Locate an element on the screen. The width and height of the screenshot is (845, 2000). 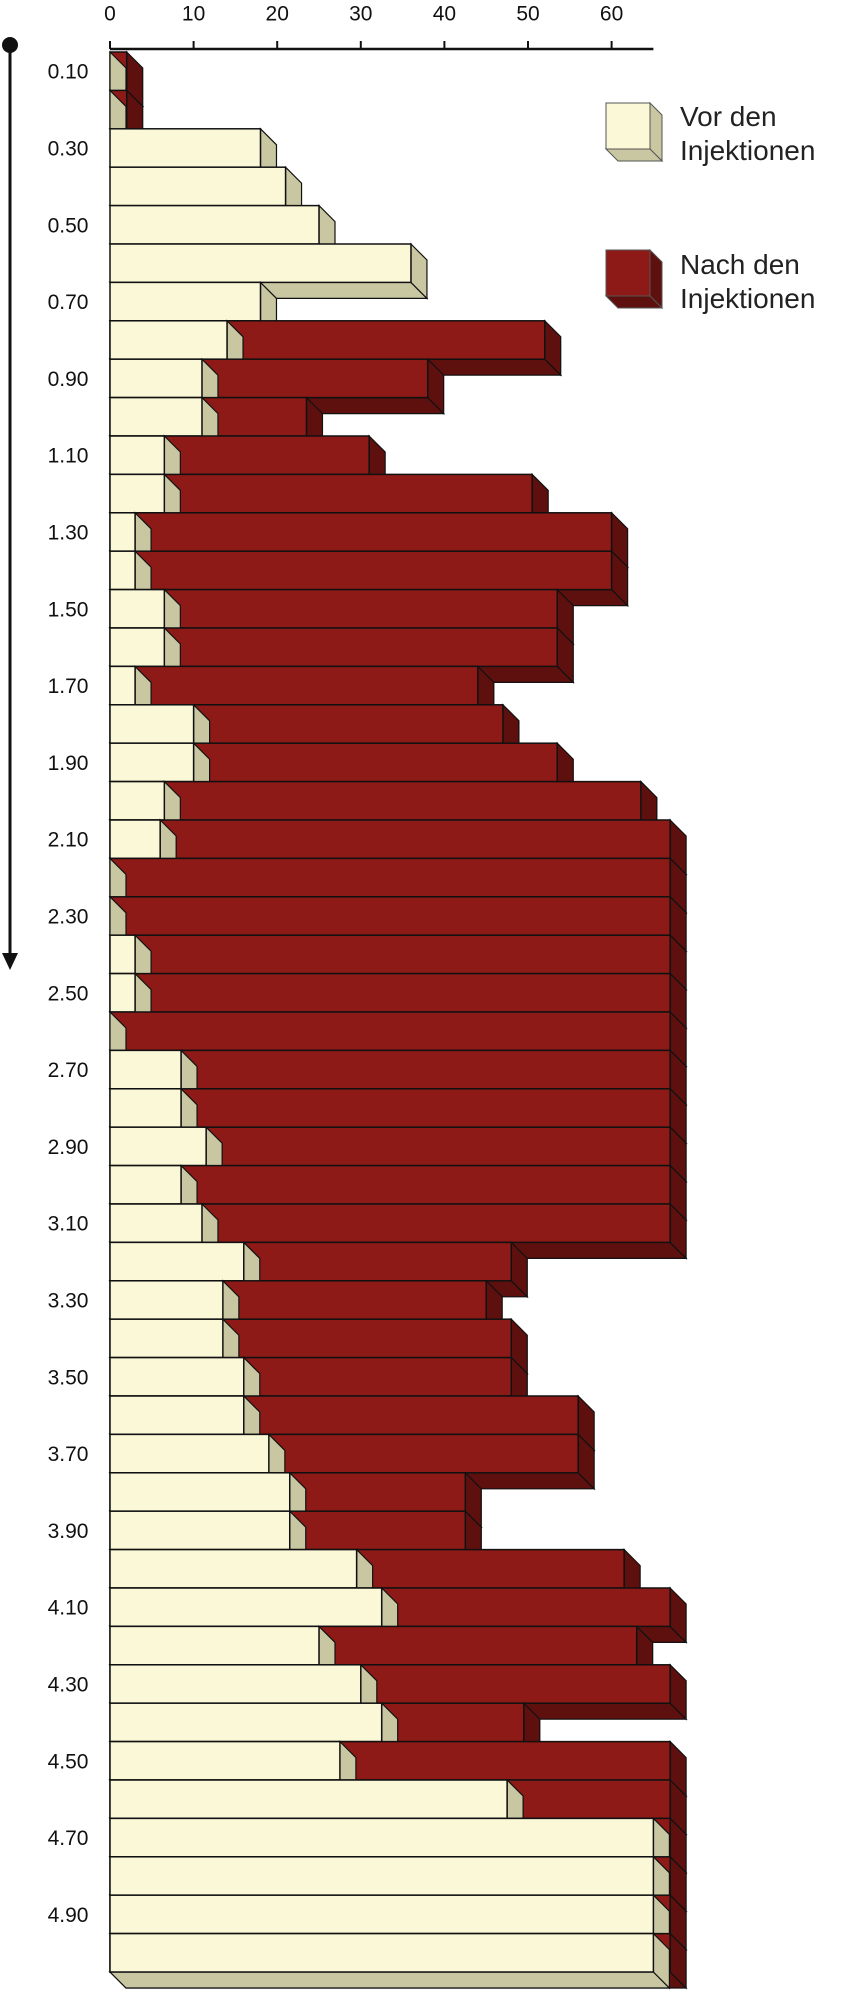
x-tick-label: 60 is located at coordinates (611, 14).